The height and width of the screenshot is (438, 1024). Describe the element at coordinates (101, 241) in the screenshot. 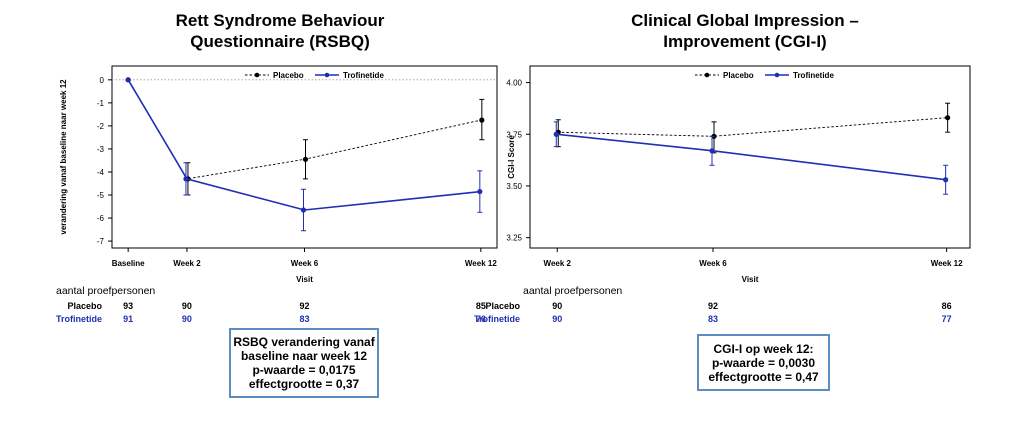

I see `rsbq-ytick-label: -7` at that location.